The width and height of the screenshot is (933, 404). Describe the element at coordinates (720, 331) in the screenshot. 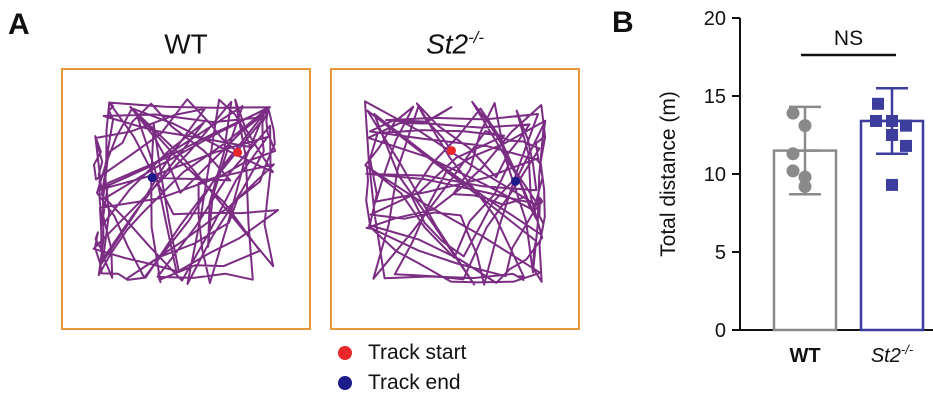

I see `y-tick-label: 0` at that location.